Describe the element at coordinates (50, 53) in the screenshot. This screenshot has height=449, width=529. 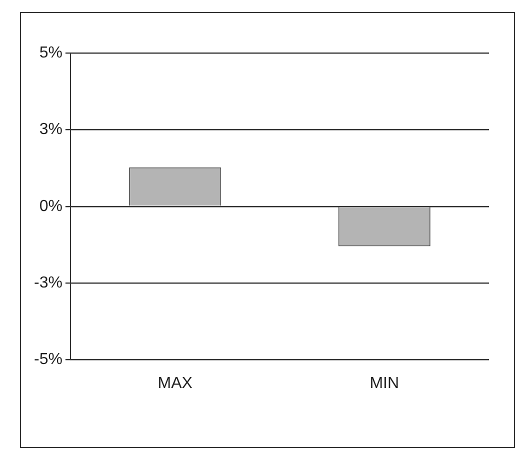
I see `y-tick-label: 5%` at that location.